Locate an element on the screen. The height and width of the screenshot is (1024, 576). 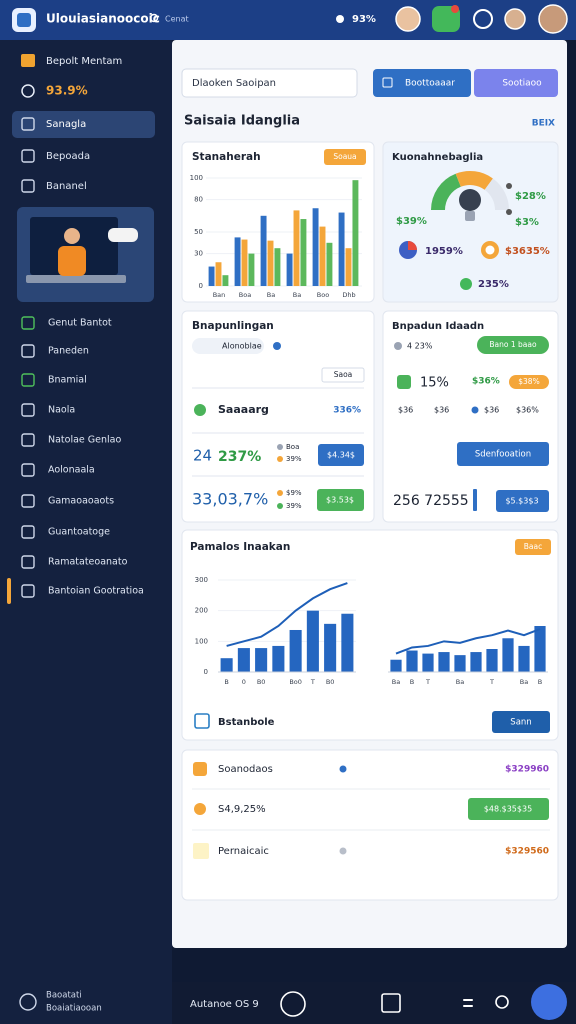
y-tick-label: 30 is located at coordinates (198, 254).